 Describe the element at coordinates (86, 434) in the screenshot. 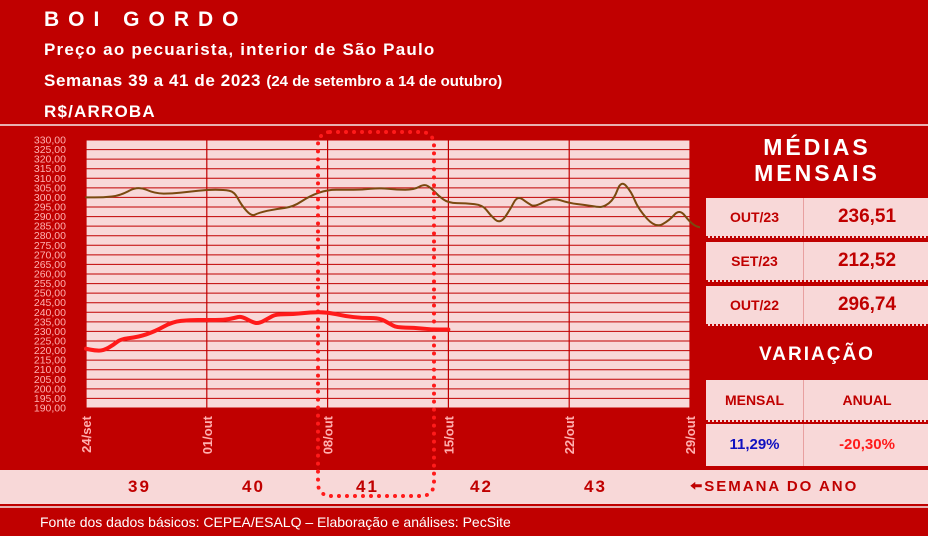

I see `x-tick-label: 24/set` at that location.